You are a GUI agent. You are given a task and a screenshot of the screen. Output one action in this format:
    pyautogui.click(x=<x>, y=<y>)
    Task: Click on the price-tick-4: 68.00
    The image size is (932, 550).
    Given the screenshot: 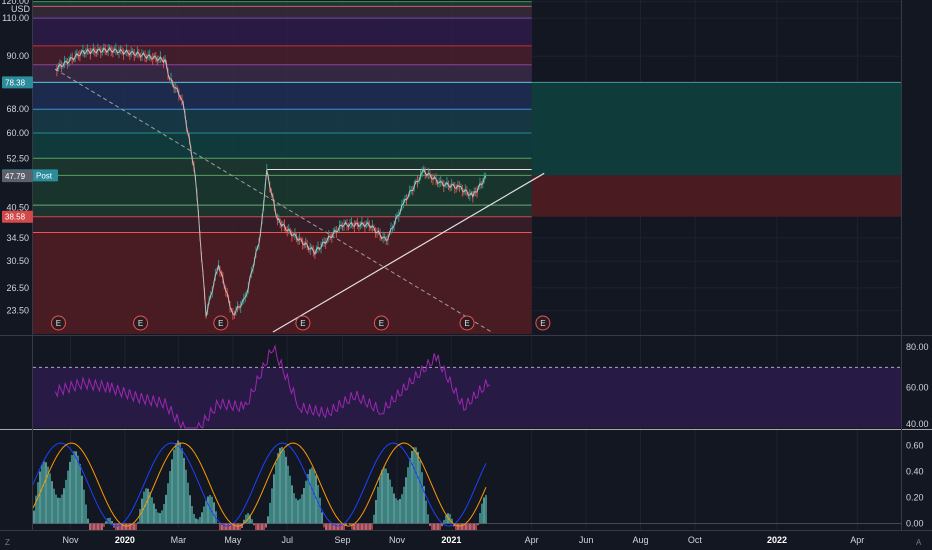 What is the action you would take?
    pyautogui.click(x=17, y=109)
    